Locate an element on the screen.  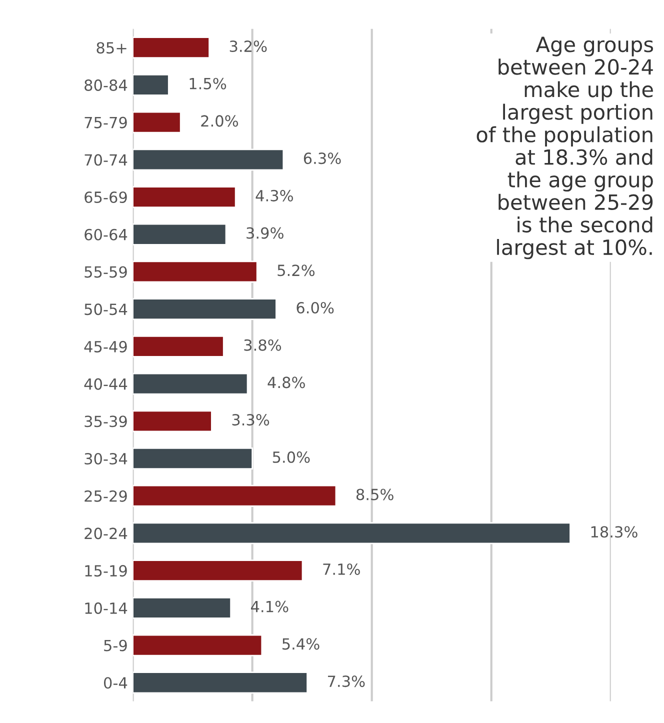
data-label: 2.0% is located at coordinates (219, 121).